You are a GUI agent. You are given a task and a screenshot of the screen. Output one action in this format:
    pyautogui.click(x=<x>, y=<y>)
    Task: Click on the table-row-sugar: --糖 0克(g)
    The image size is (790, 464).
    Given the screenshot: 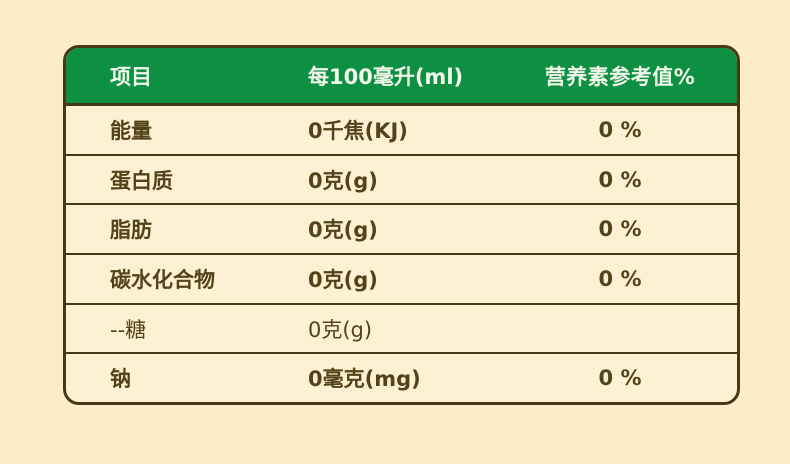 What is the action you would take?
    pyautogui.click(x=401, y=327)
    